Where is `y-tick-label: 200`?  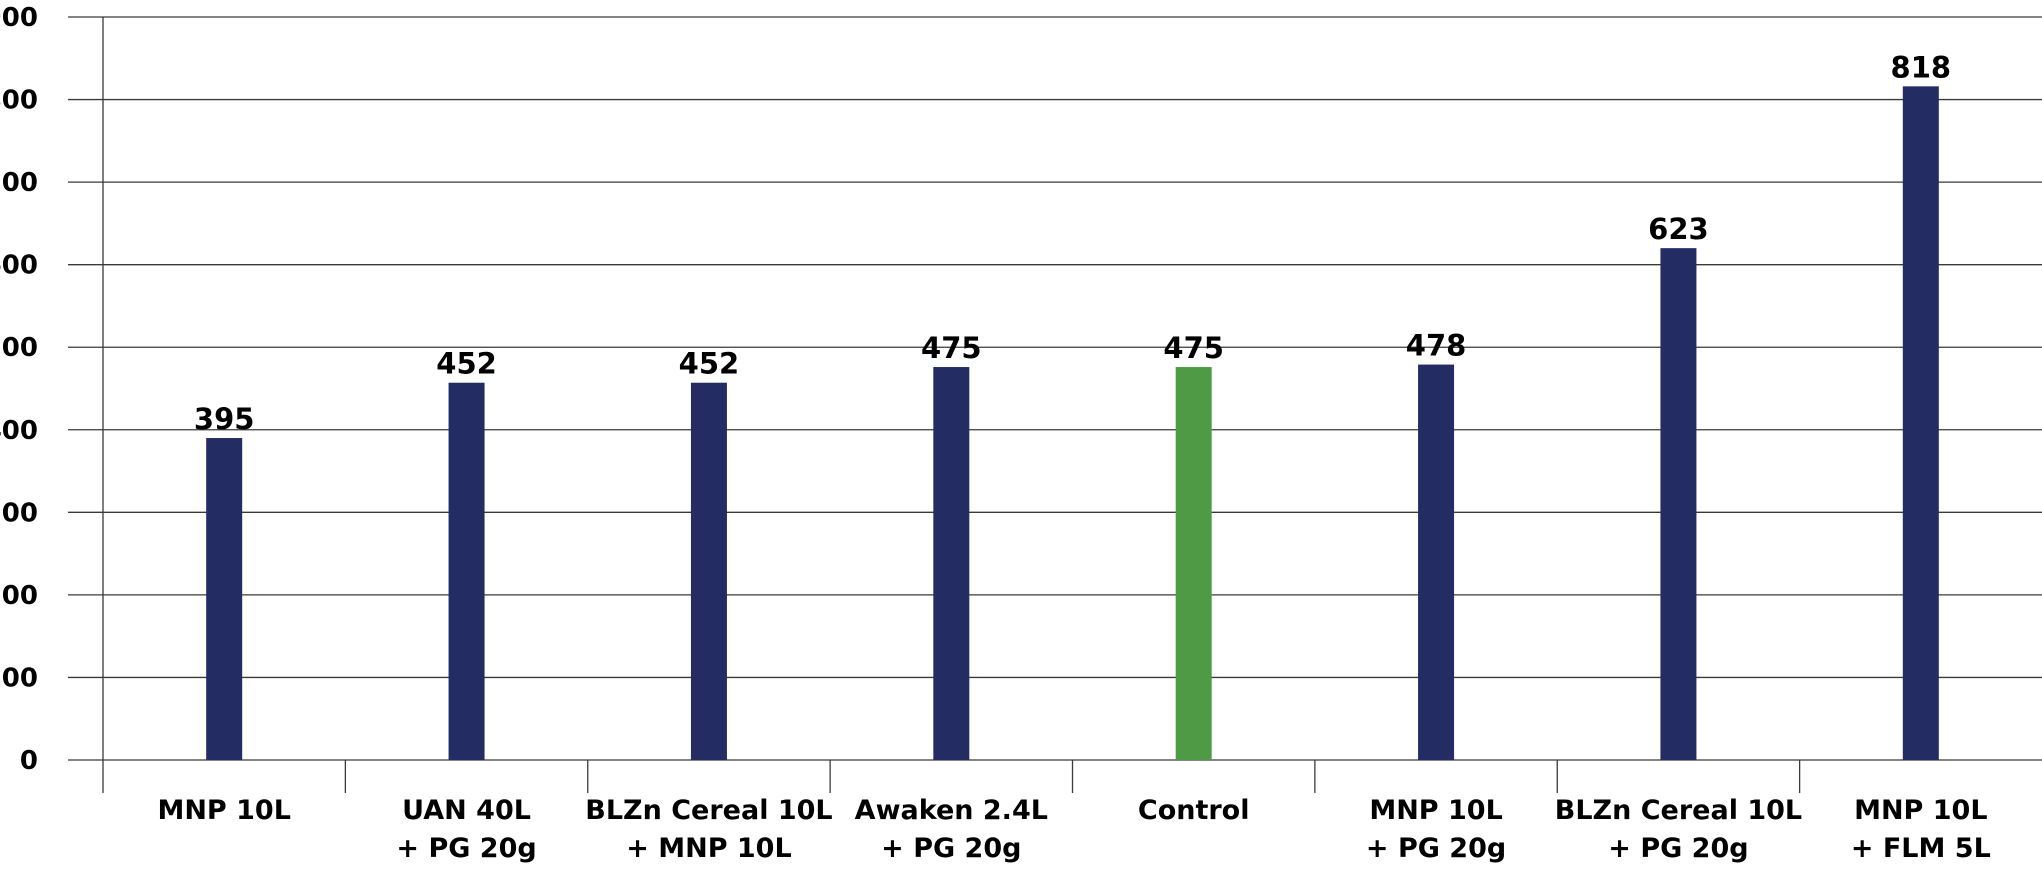 y-tick-label: 200 is located at coordinates (19, 596).